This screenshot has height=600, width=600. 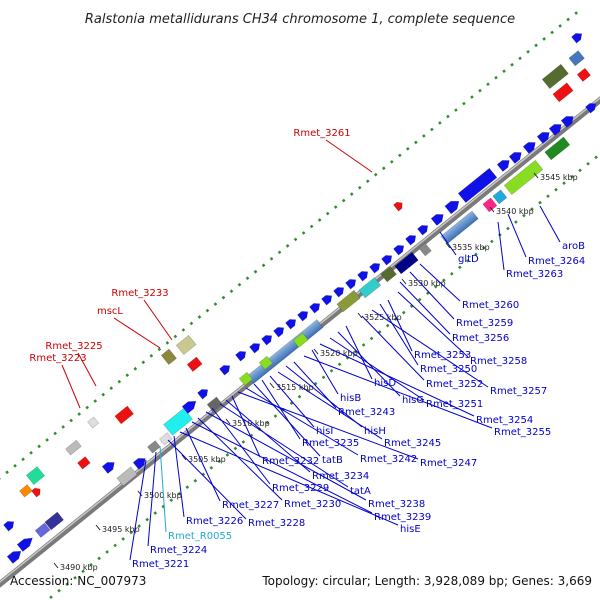 What do you see at coordinates (295, 387) in the screenshot?
I see `tick-label: 3515 kbp` at bounding box center [295, 387].